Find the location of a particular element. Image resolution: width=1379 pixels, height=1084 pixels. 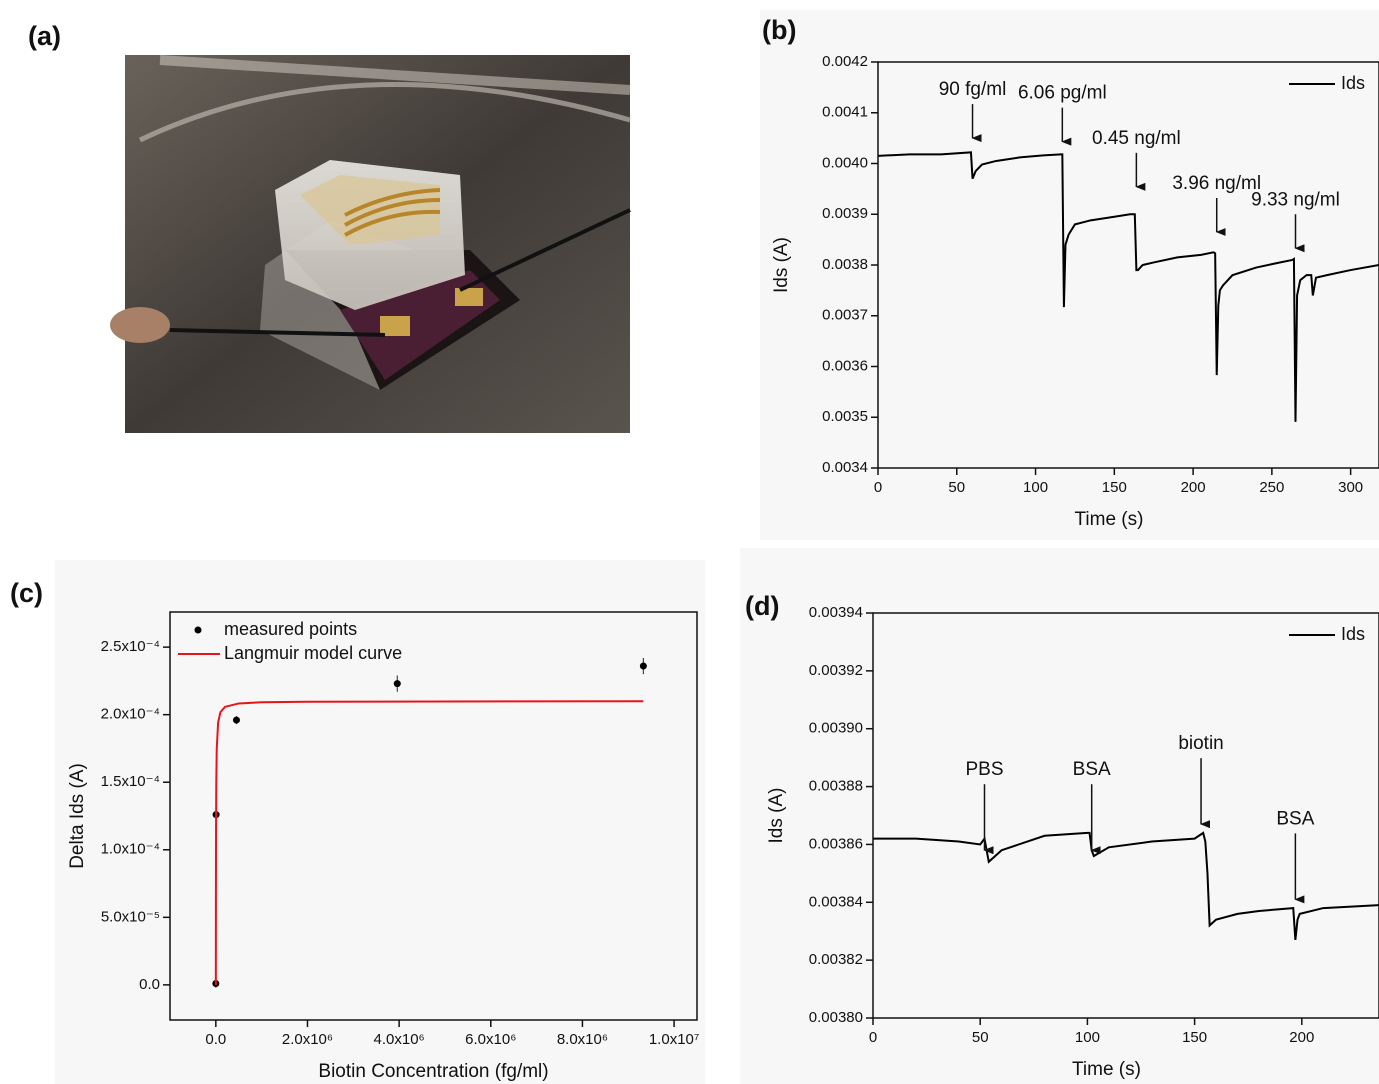

x-tick-label: 0.0 is located at coordinates (215, 1039).